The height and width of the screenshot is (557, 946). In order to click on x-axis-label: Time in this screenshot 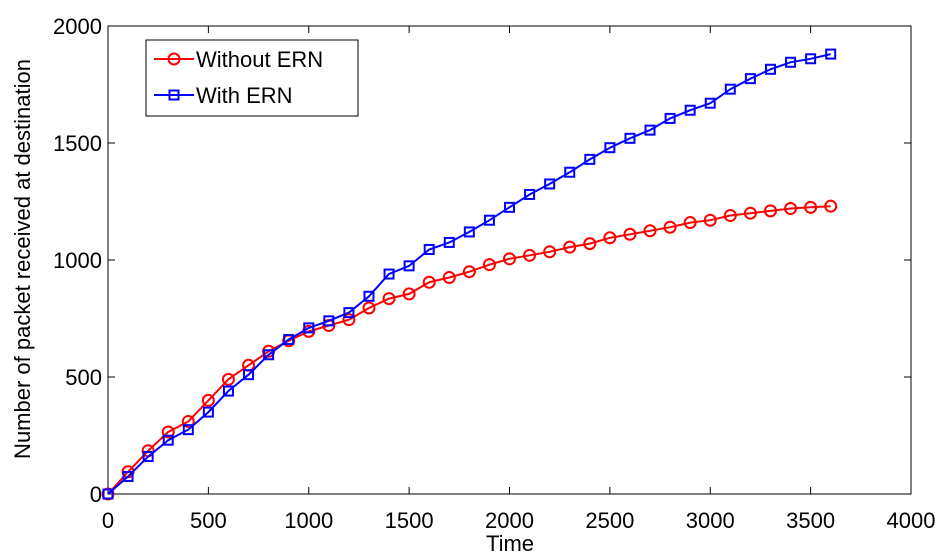, I will do `click(510, 543)`.